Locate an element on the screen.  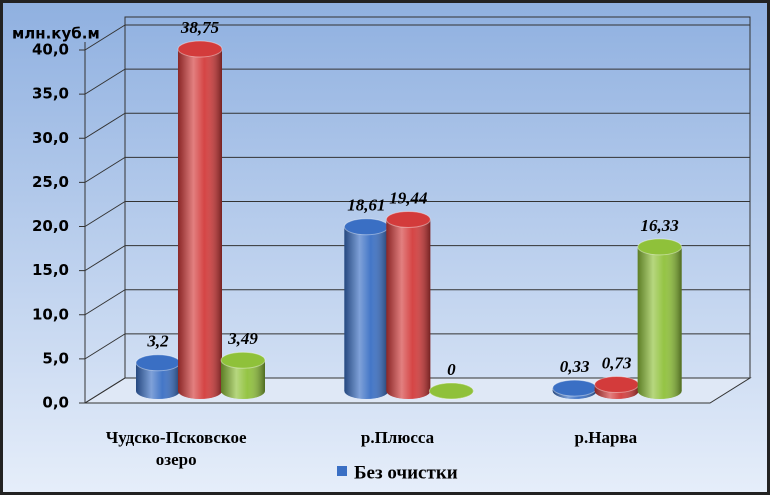
x-tick-label: р.Нарва is located at coordinates (606, 437).